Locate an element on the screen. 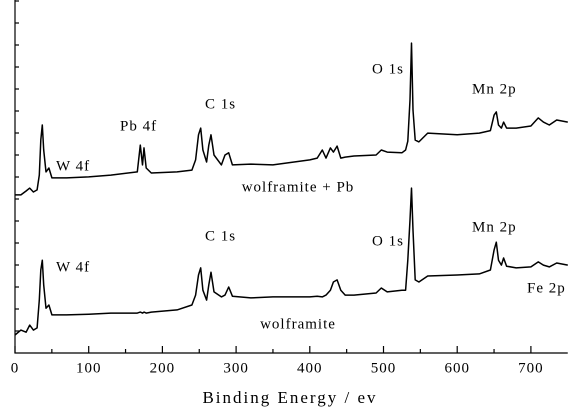  x-tick-label: 100 is located at coordinates (89, 368).